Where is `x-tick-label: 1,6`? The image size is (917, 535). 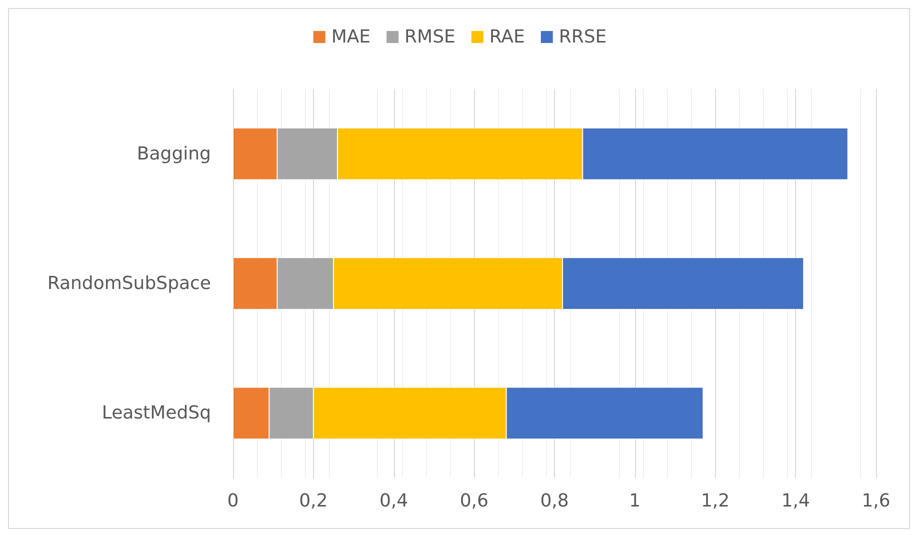 x-tick-label: 1,6 is located at coordinates (876, 501).